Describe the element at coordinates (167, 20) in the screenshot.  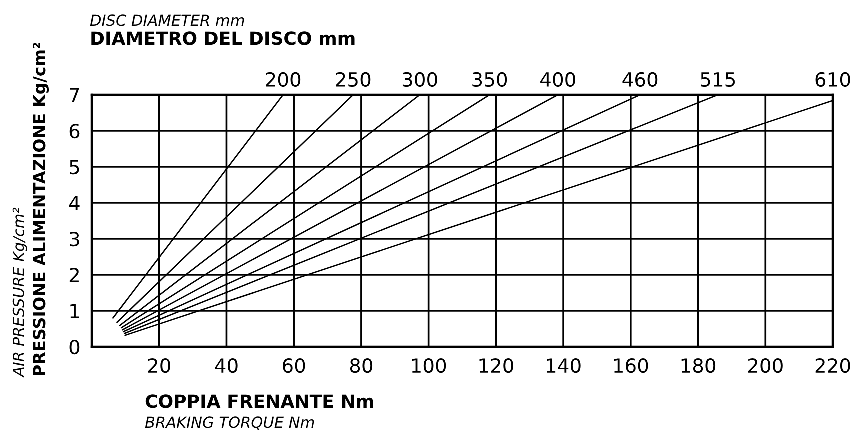
I see `chart-subtitle: DISC DIAMETER mm` at that location.